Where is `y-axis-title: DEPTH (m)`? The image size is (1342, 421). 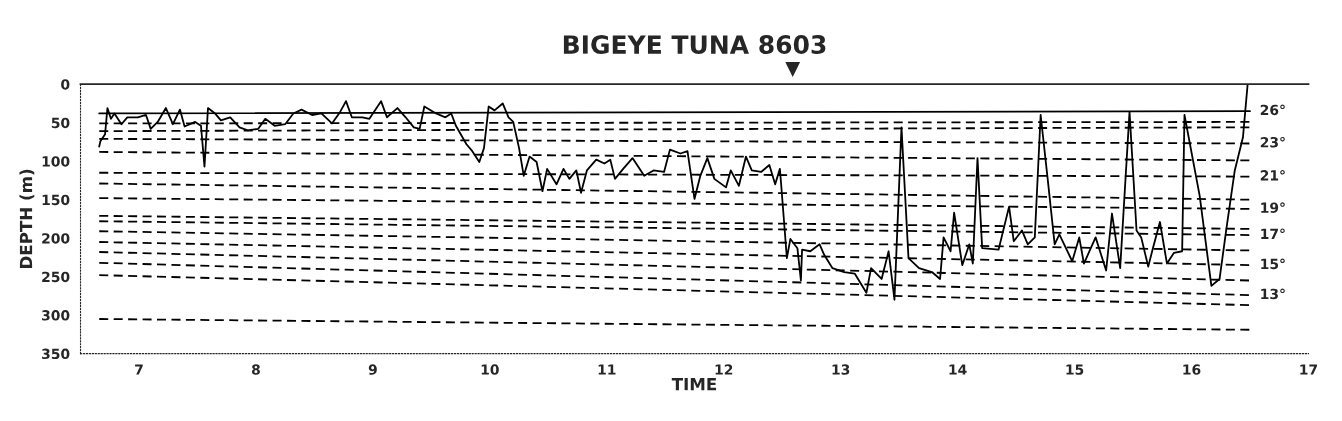 y-axis-title: DEPTH (m) is located at coordinates (27, 218).